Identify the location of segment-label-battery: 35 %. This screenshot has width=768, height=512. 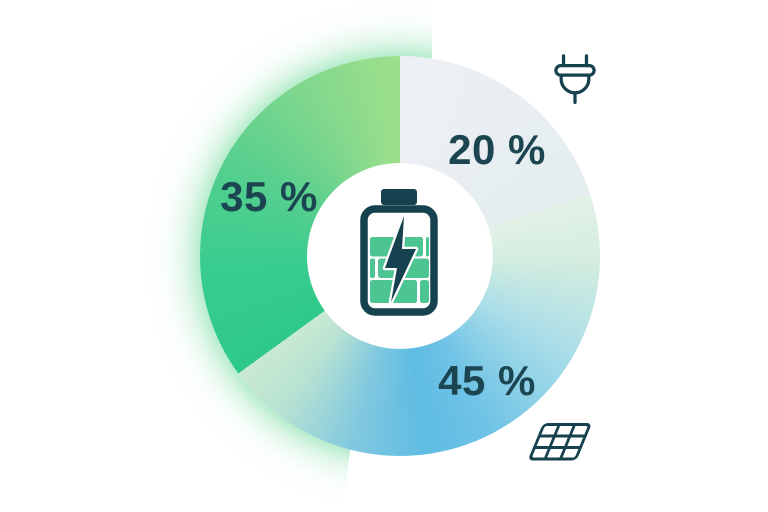
(269, 196).